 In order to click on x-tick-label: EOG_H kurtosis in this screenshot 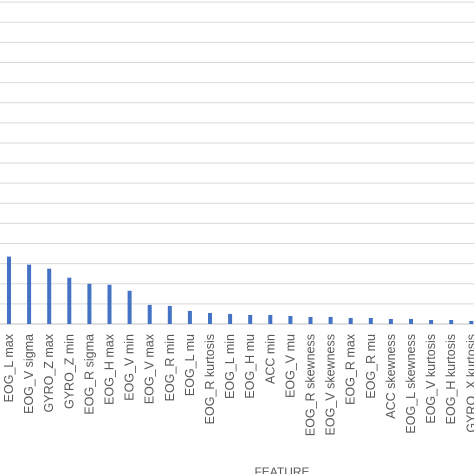, I will do `click(451, 379)`.